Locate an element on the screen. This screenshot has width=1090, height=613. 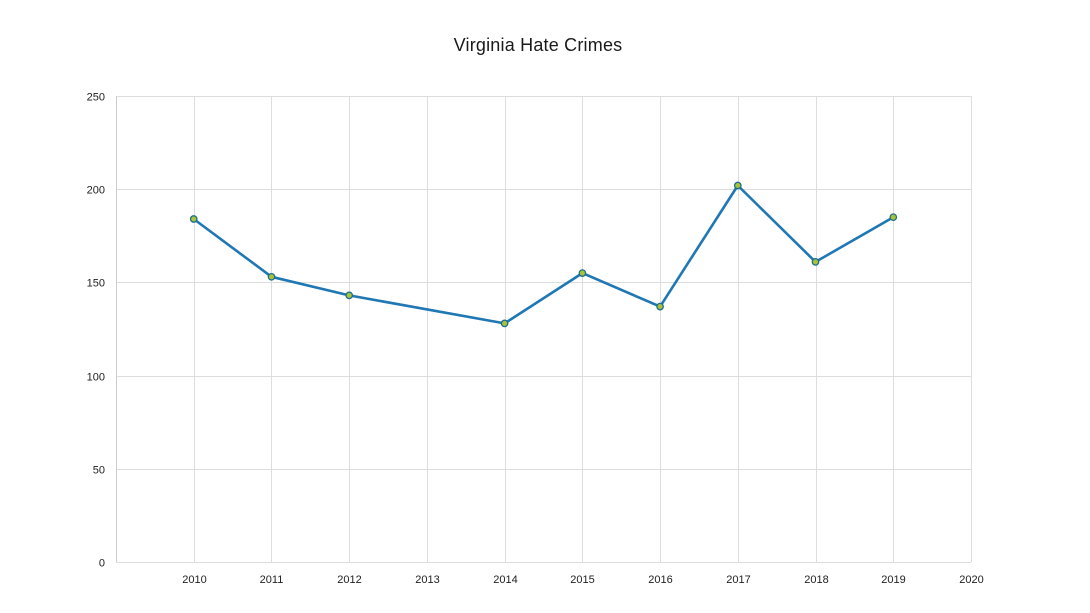
x-tick-label: 2011 is located at coordinates (272, 580).